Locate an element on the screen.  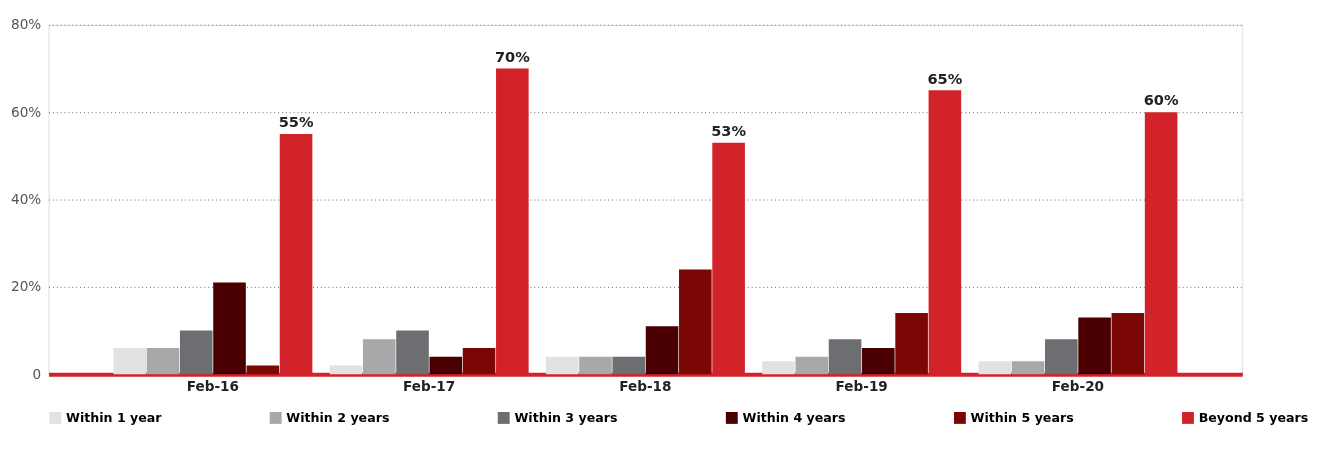
y-tick-label: 20% is located at coordinates (26, 286).